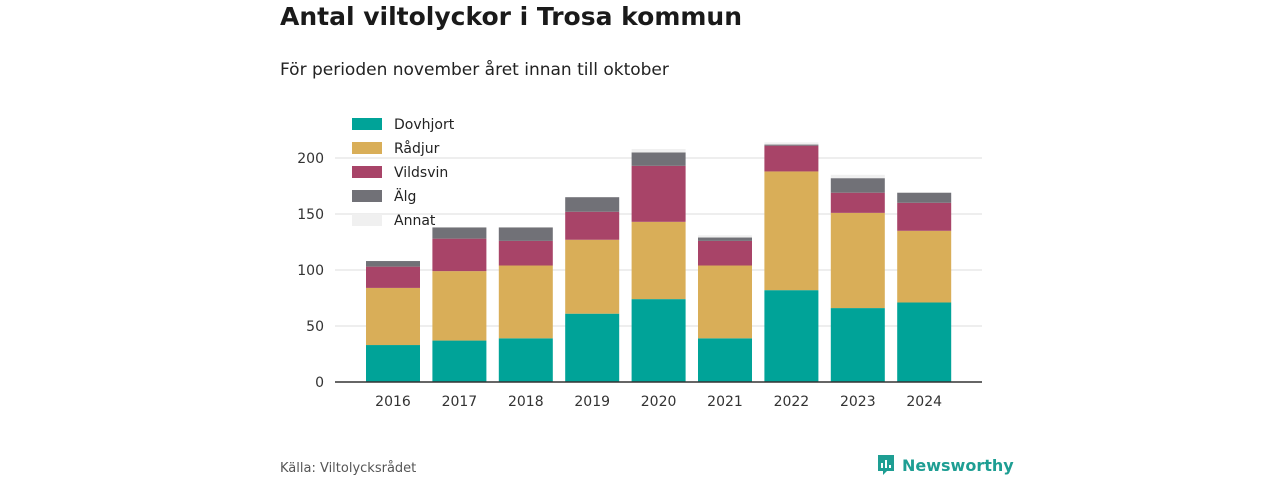 The image size is (1280, 480). Describe the element at coordinates (405, 196) in the screenshot. I see `legend-label: Älg` at that location.